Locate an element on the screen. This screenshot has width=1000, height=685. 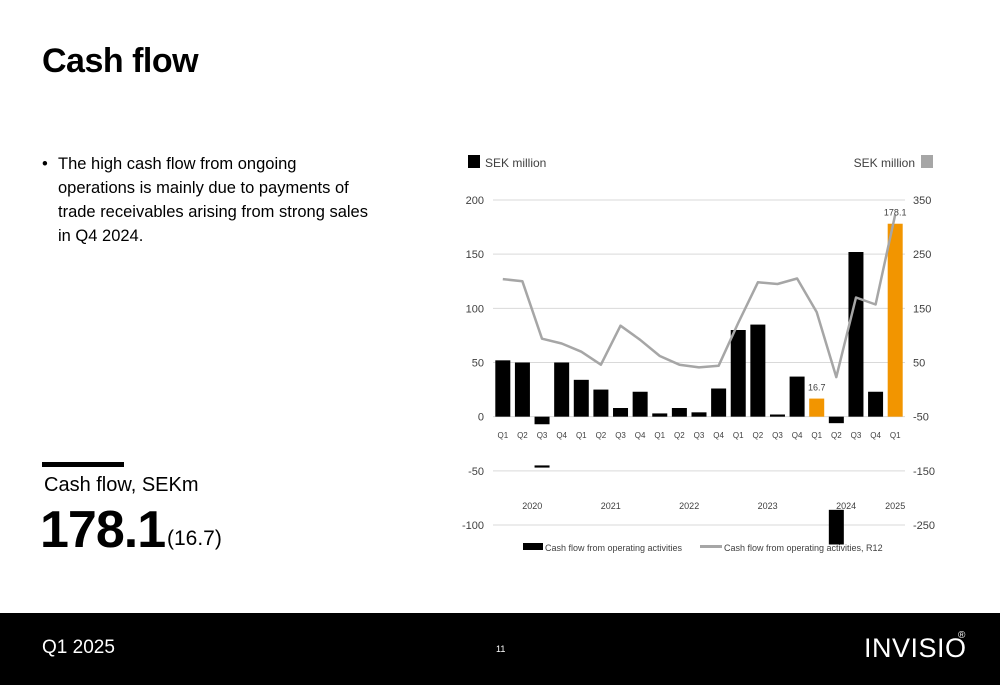
page-number: 11 is located at coordinates (501, 649).